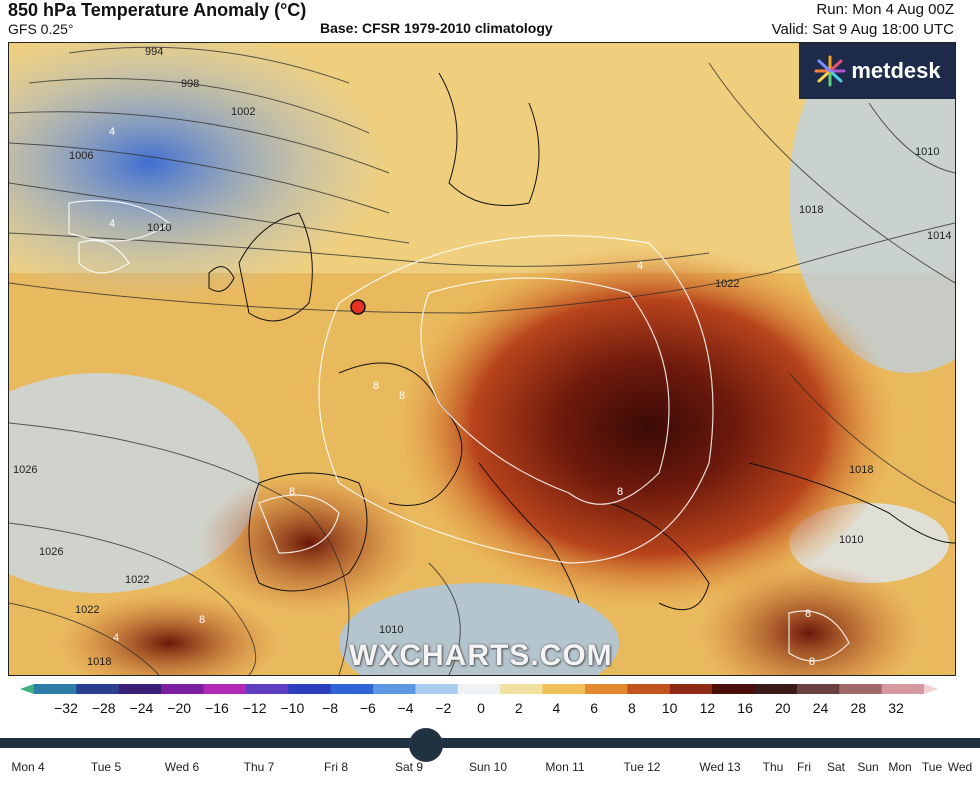 The image size is (980, 785). I want to click on color-scale-tick-label: 10, so click(669, 708).